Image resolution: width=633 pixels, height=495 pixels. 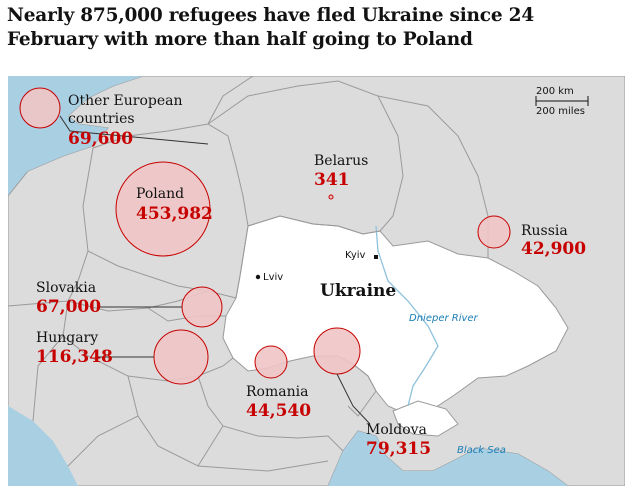 I want to click on moldova-value: 79,315, so click(x=399, y=449).